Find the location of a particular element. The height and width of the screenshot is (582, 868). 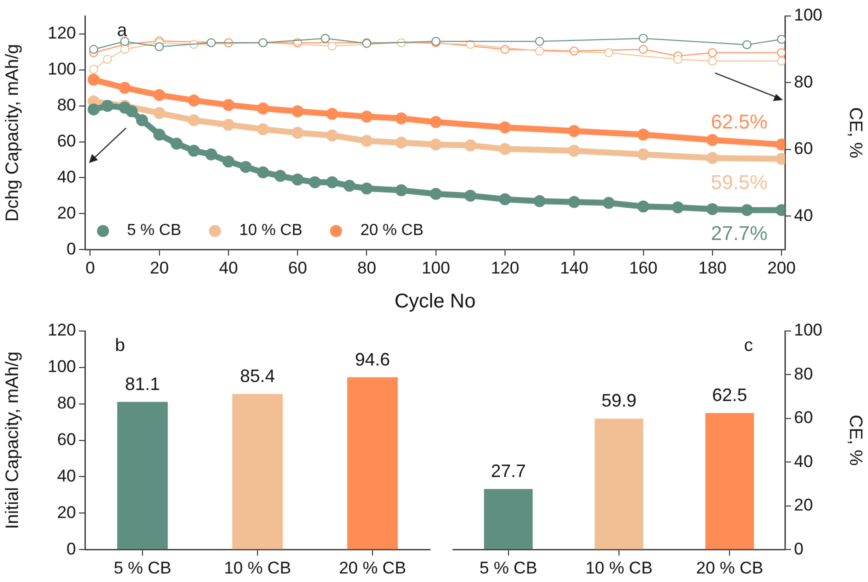

y2-tick-label: 40 is located at coordinates (803, 461).